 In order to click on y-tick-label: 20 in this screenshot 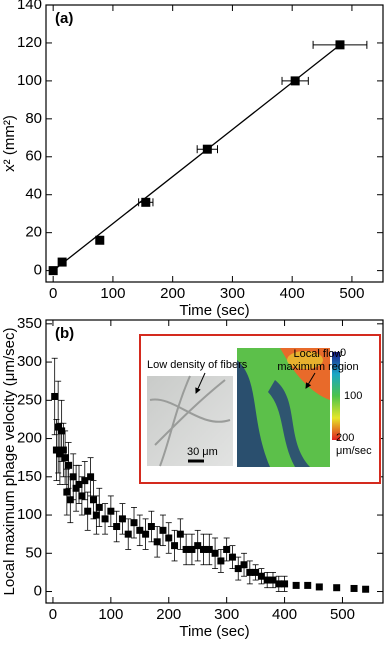, I will do `click(33, 232)`.